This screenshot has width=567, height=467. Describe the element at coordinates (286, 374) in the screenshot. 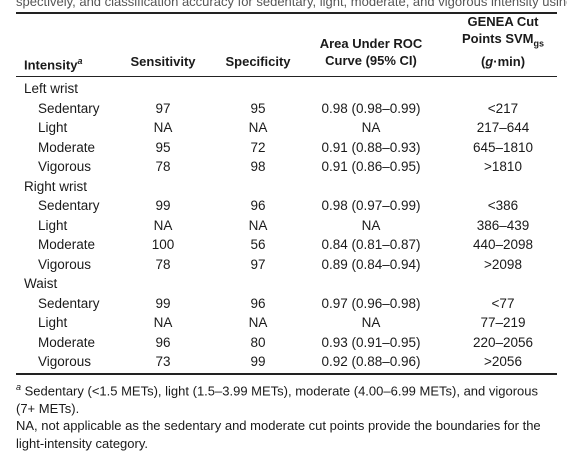

I see `table-bottom-rule` at that location.